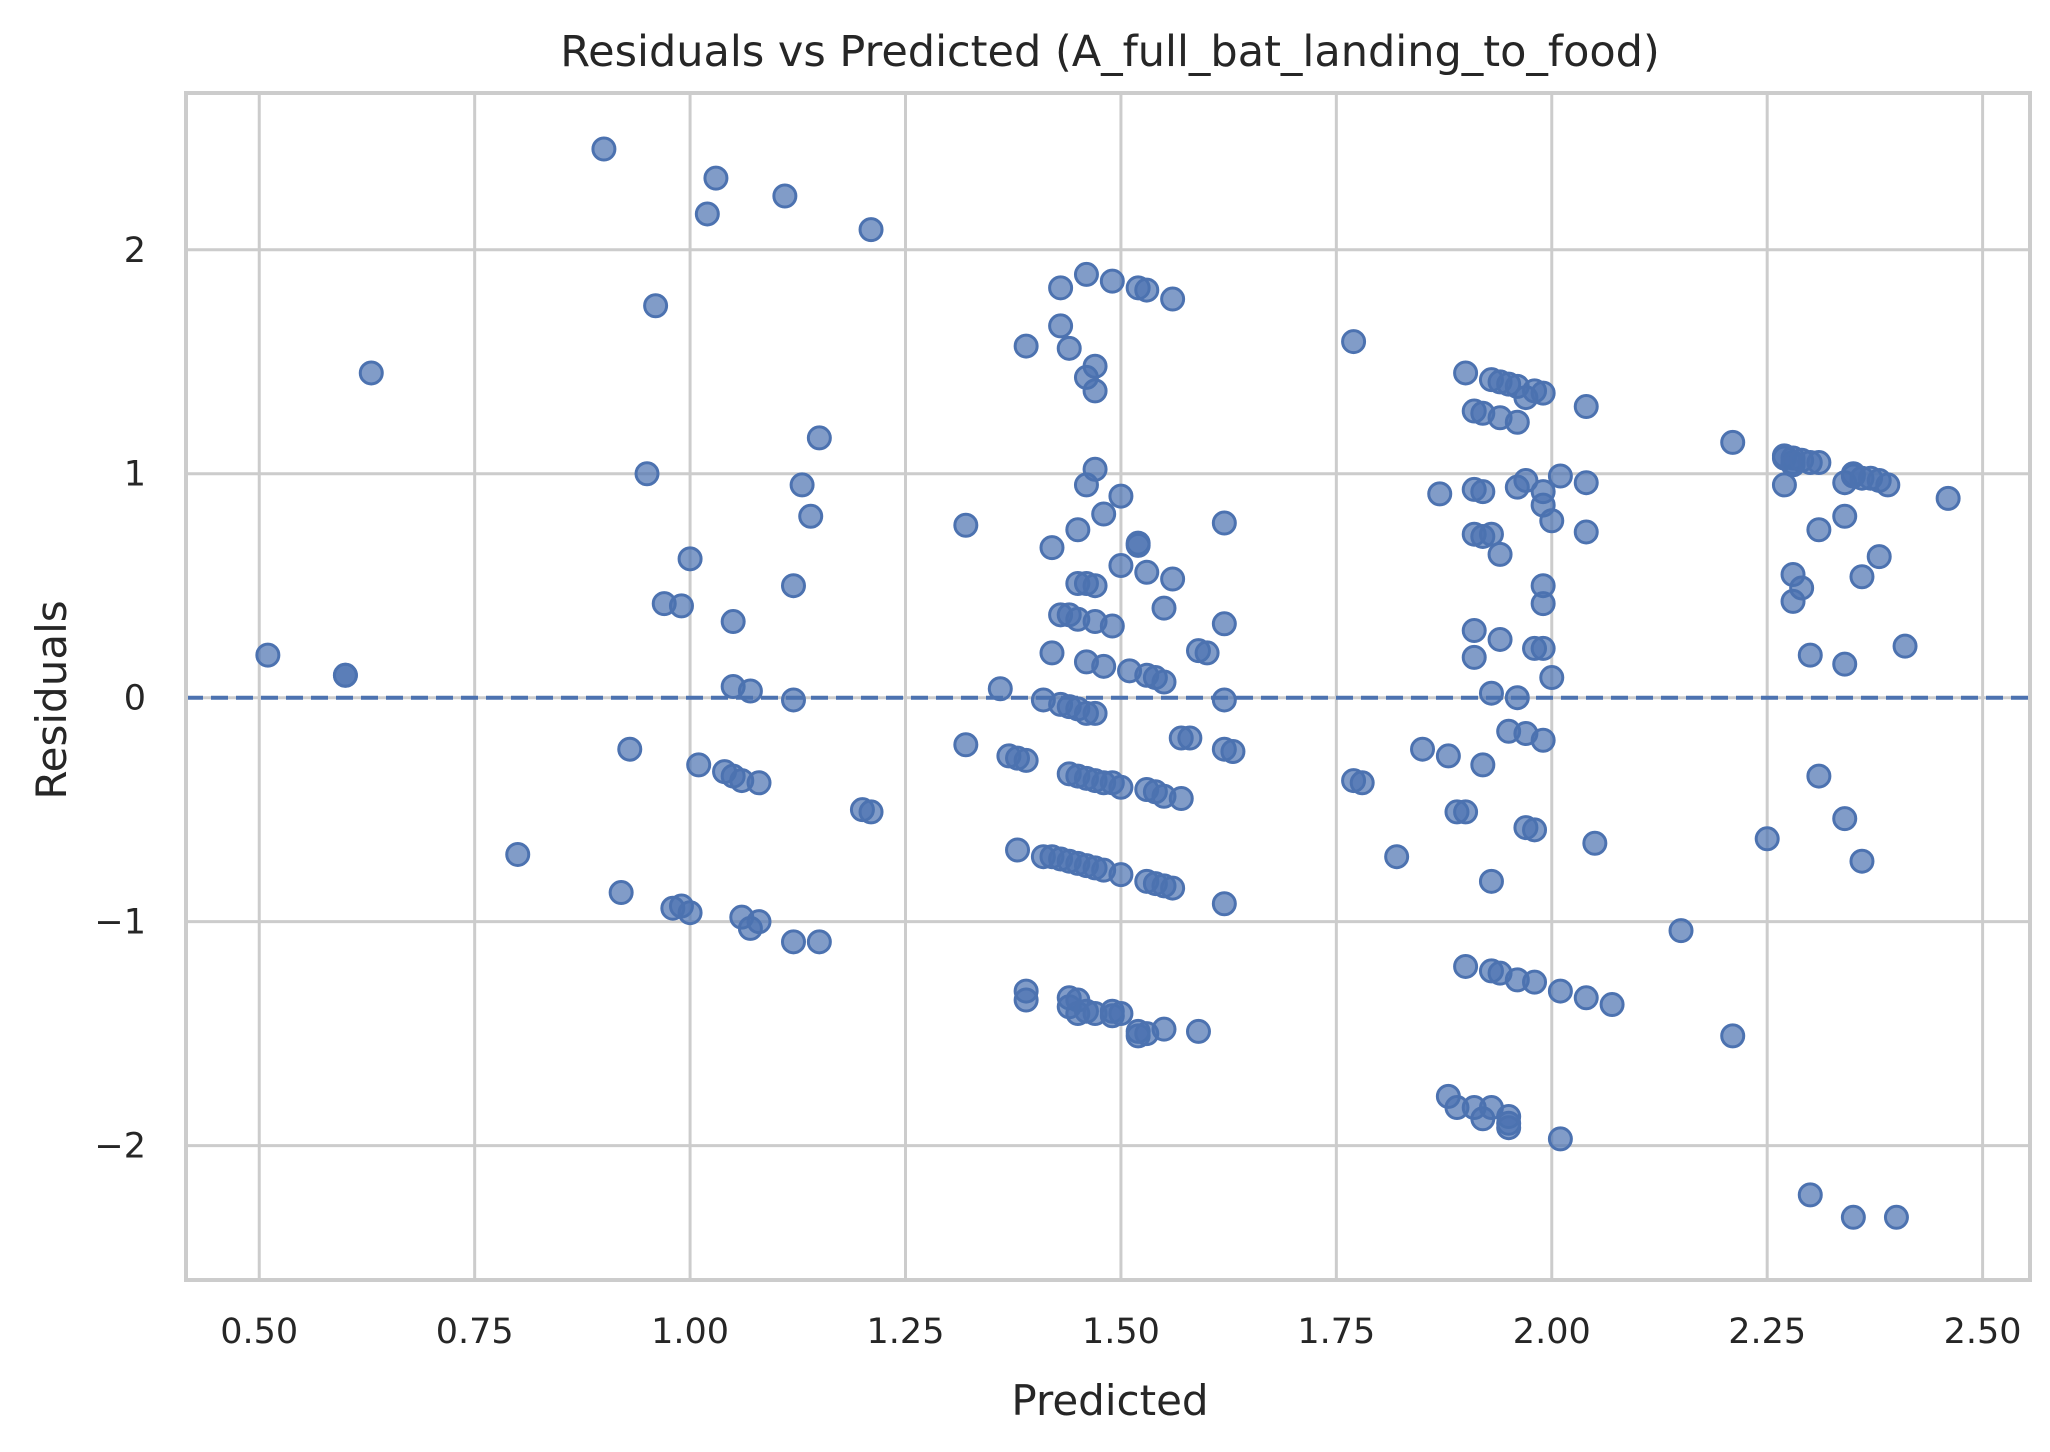 This screenshot has height=1452, width=2050. What do you see at coordinates (475, 1332) in the screenshot?
I see `x-tick-label: 0.75` at bounding box center [475, 1332].